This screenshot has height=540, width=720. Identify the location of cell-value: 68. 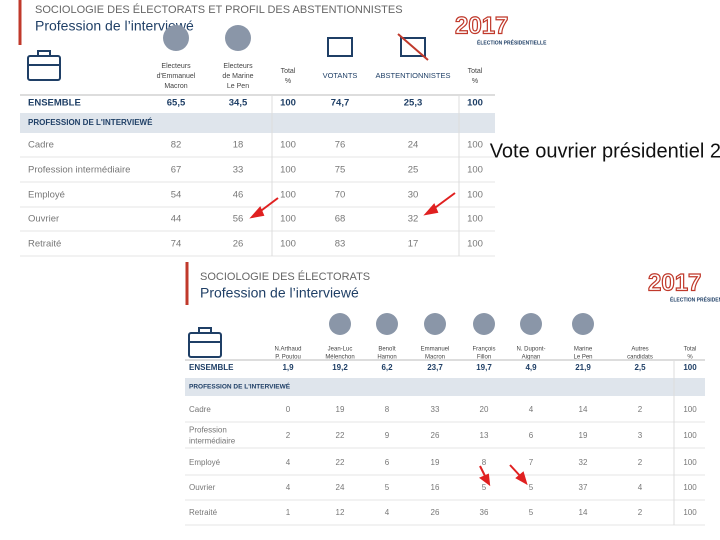
(340, 219).